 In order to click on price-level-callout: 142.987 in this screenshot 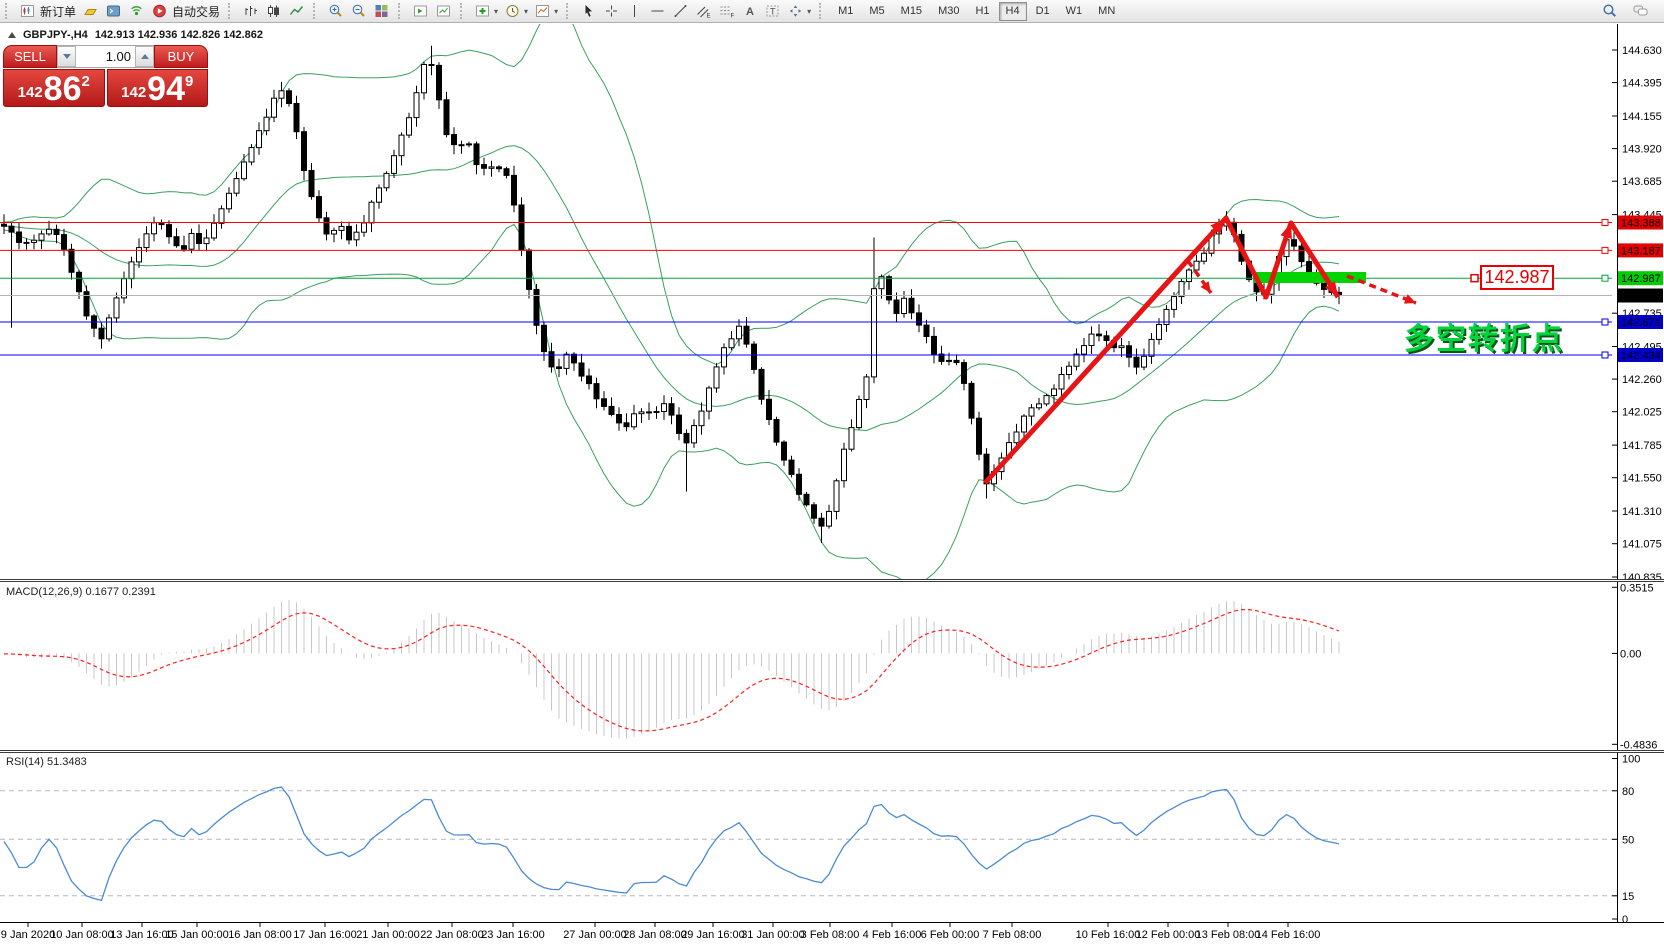, I will do `click(1517, 277)`.